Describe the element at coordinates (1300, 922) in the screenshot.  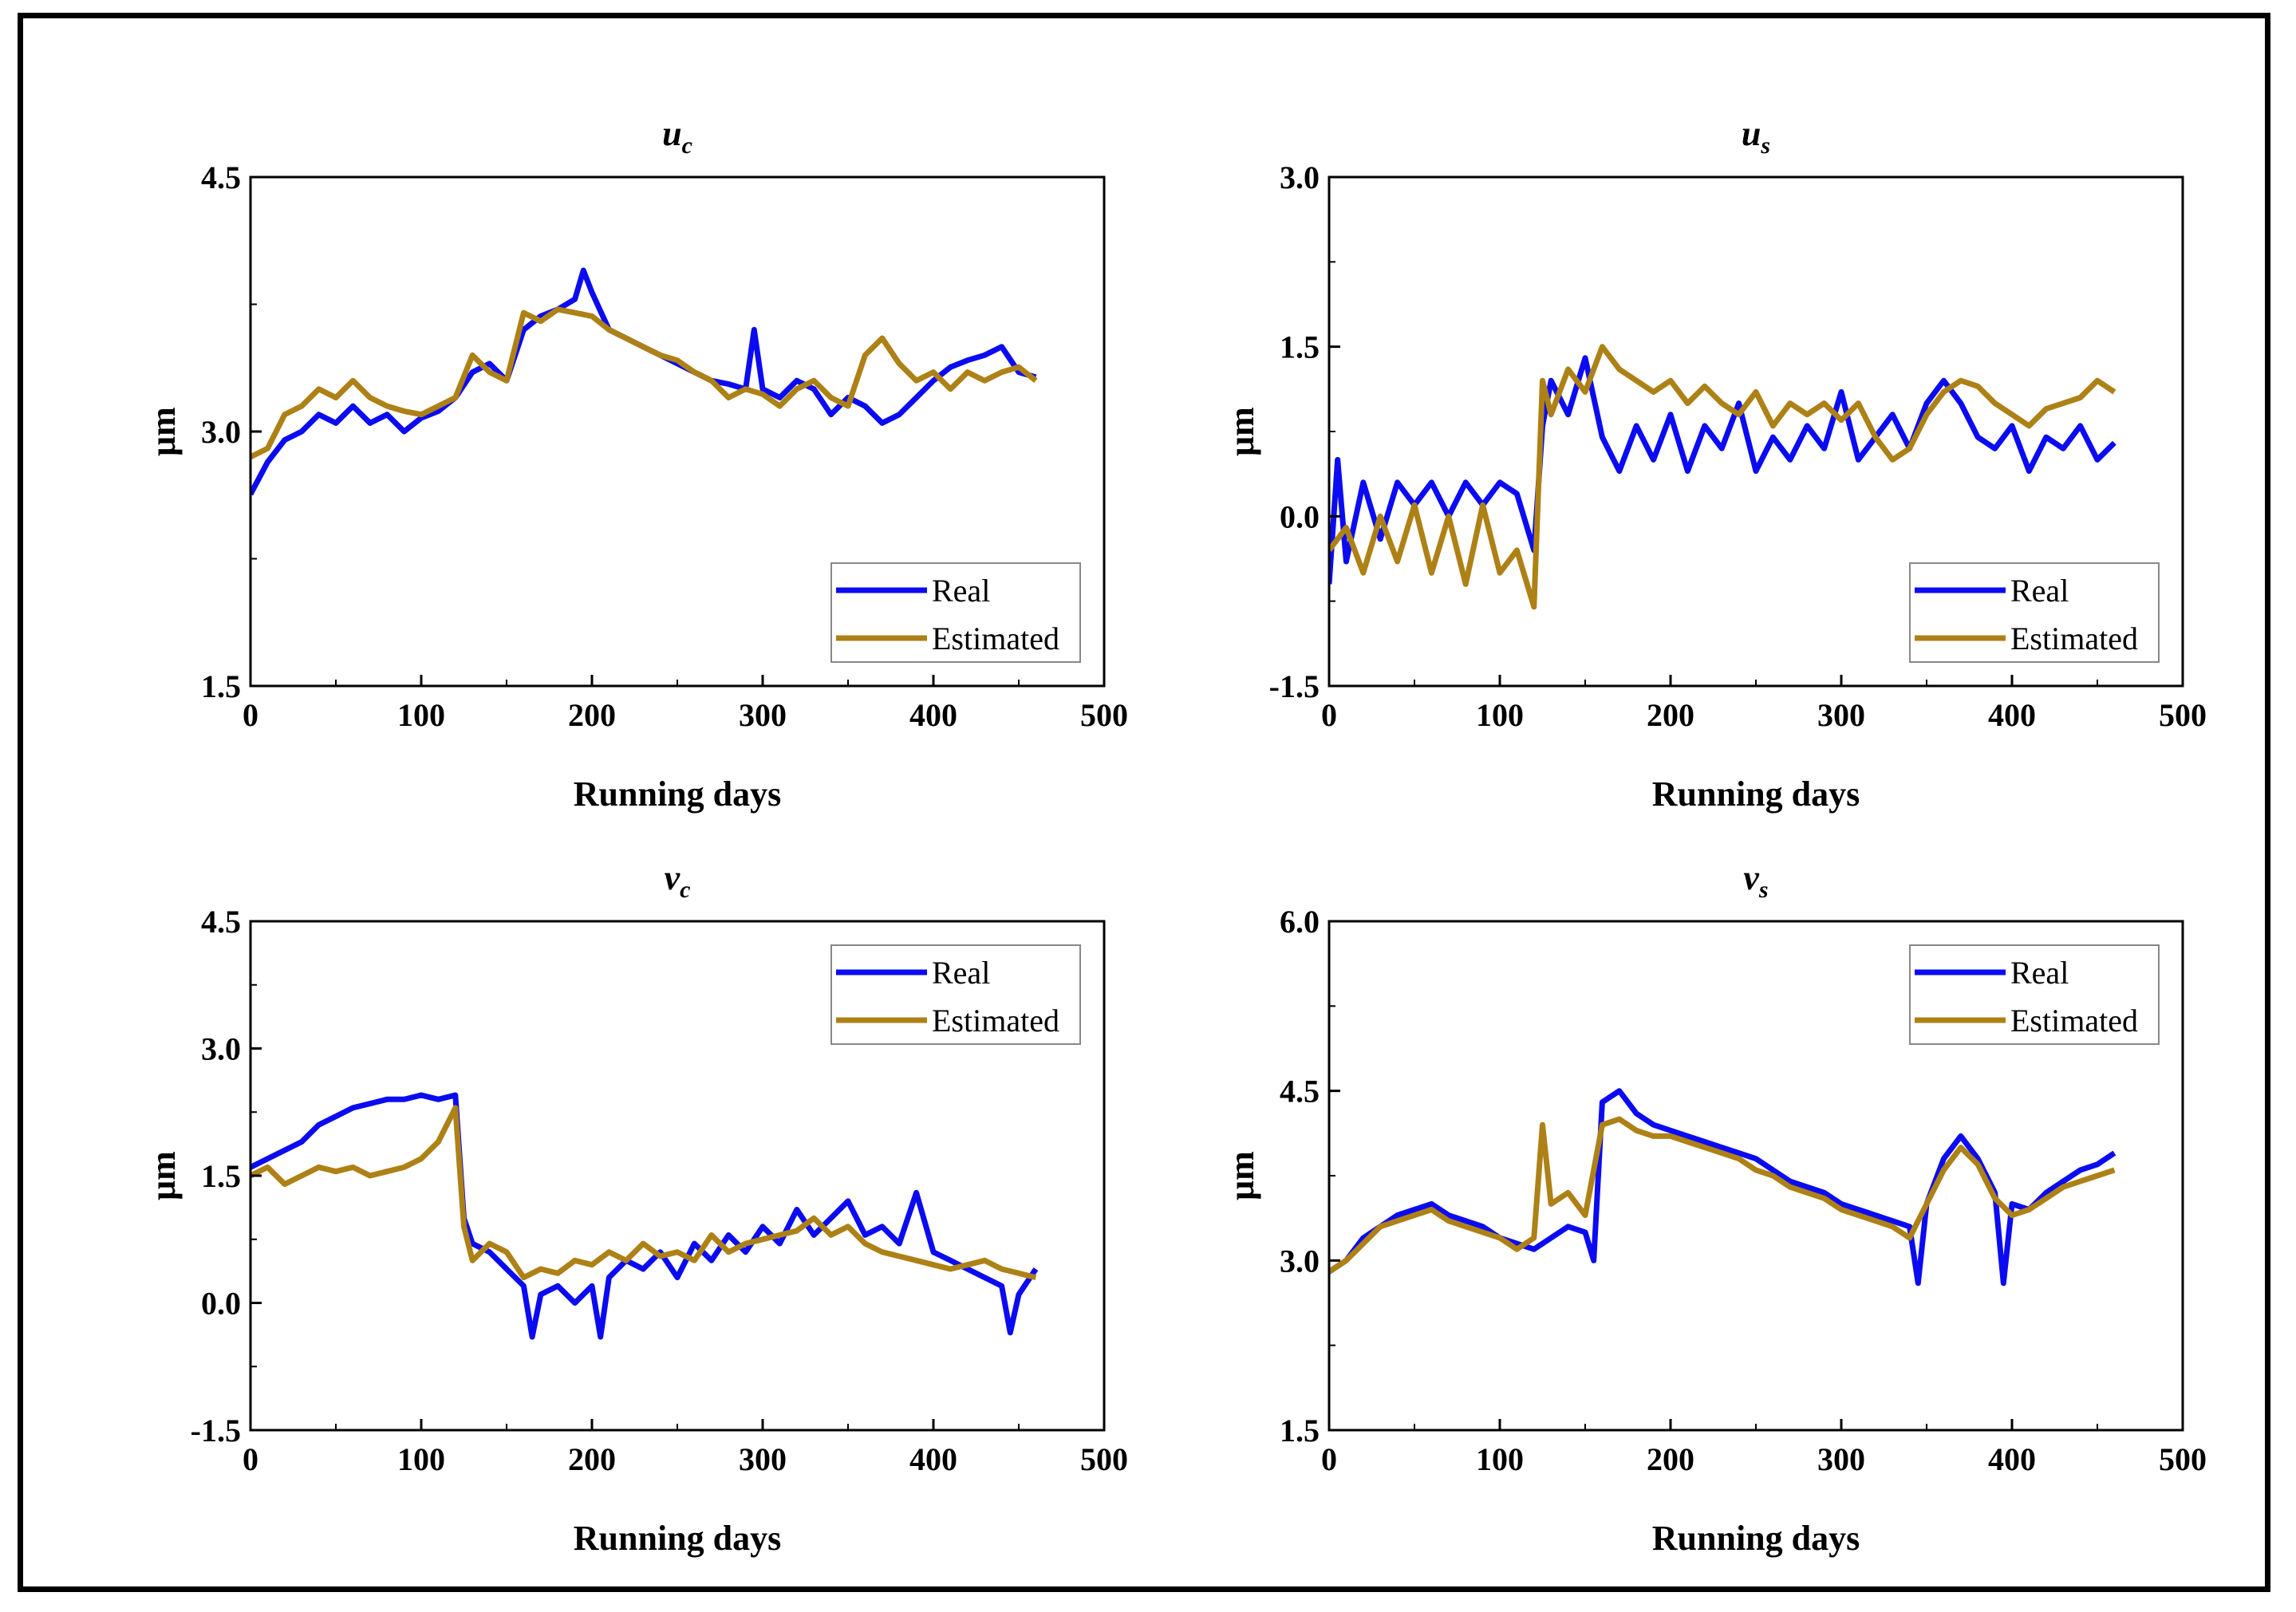
I see `y-tick-label: 6.0` at that location.